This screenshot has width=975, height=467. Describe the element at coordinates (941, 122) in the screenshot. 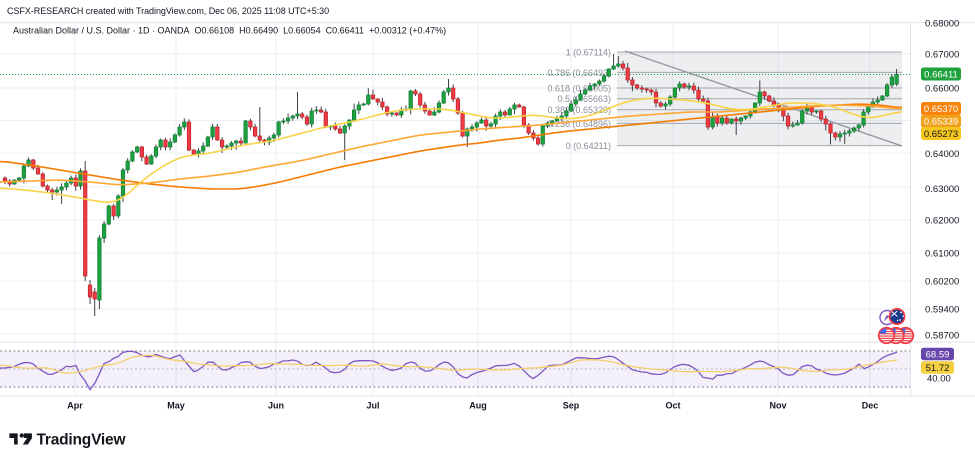

I see `svg-text: 0.65339` at that location.